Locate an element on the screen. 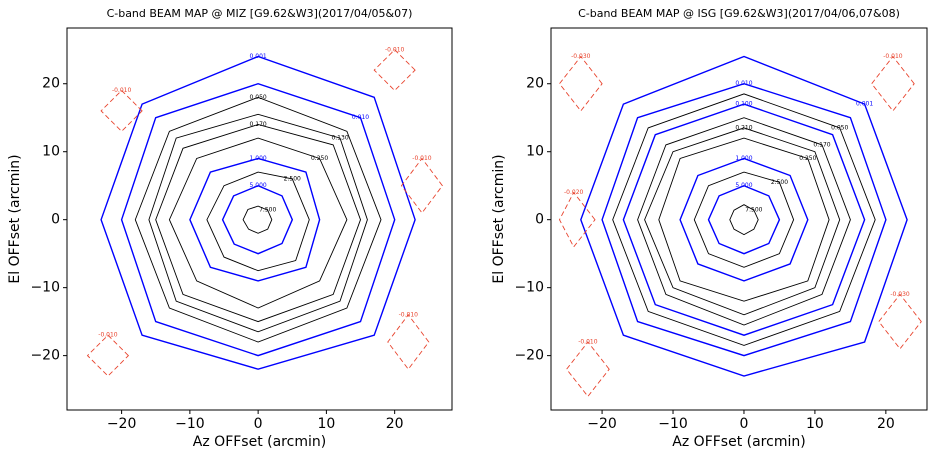  contour-label: -0.020 is located at coordinates (574, 192).